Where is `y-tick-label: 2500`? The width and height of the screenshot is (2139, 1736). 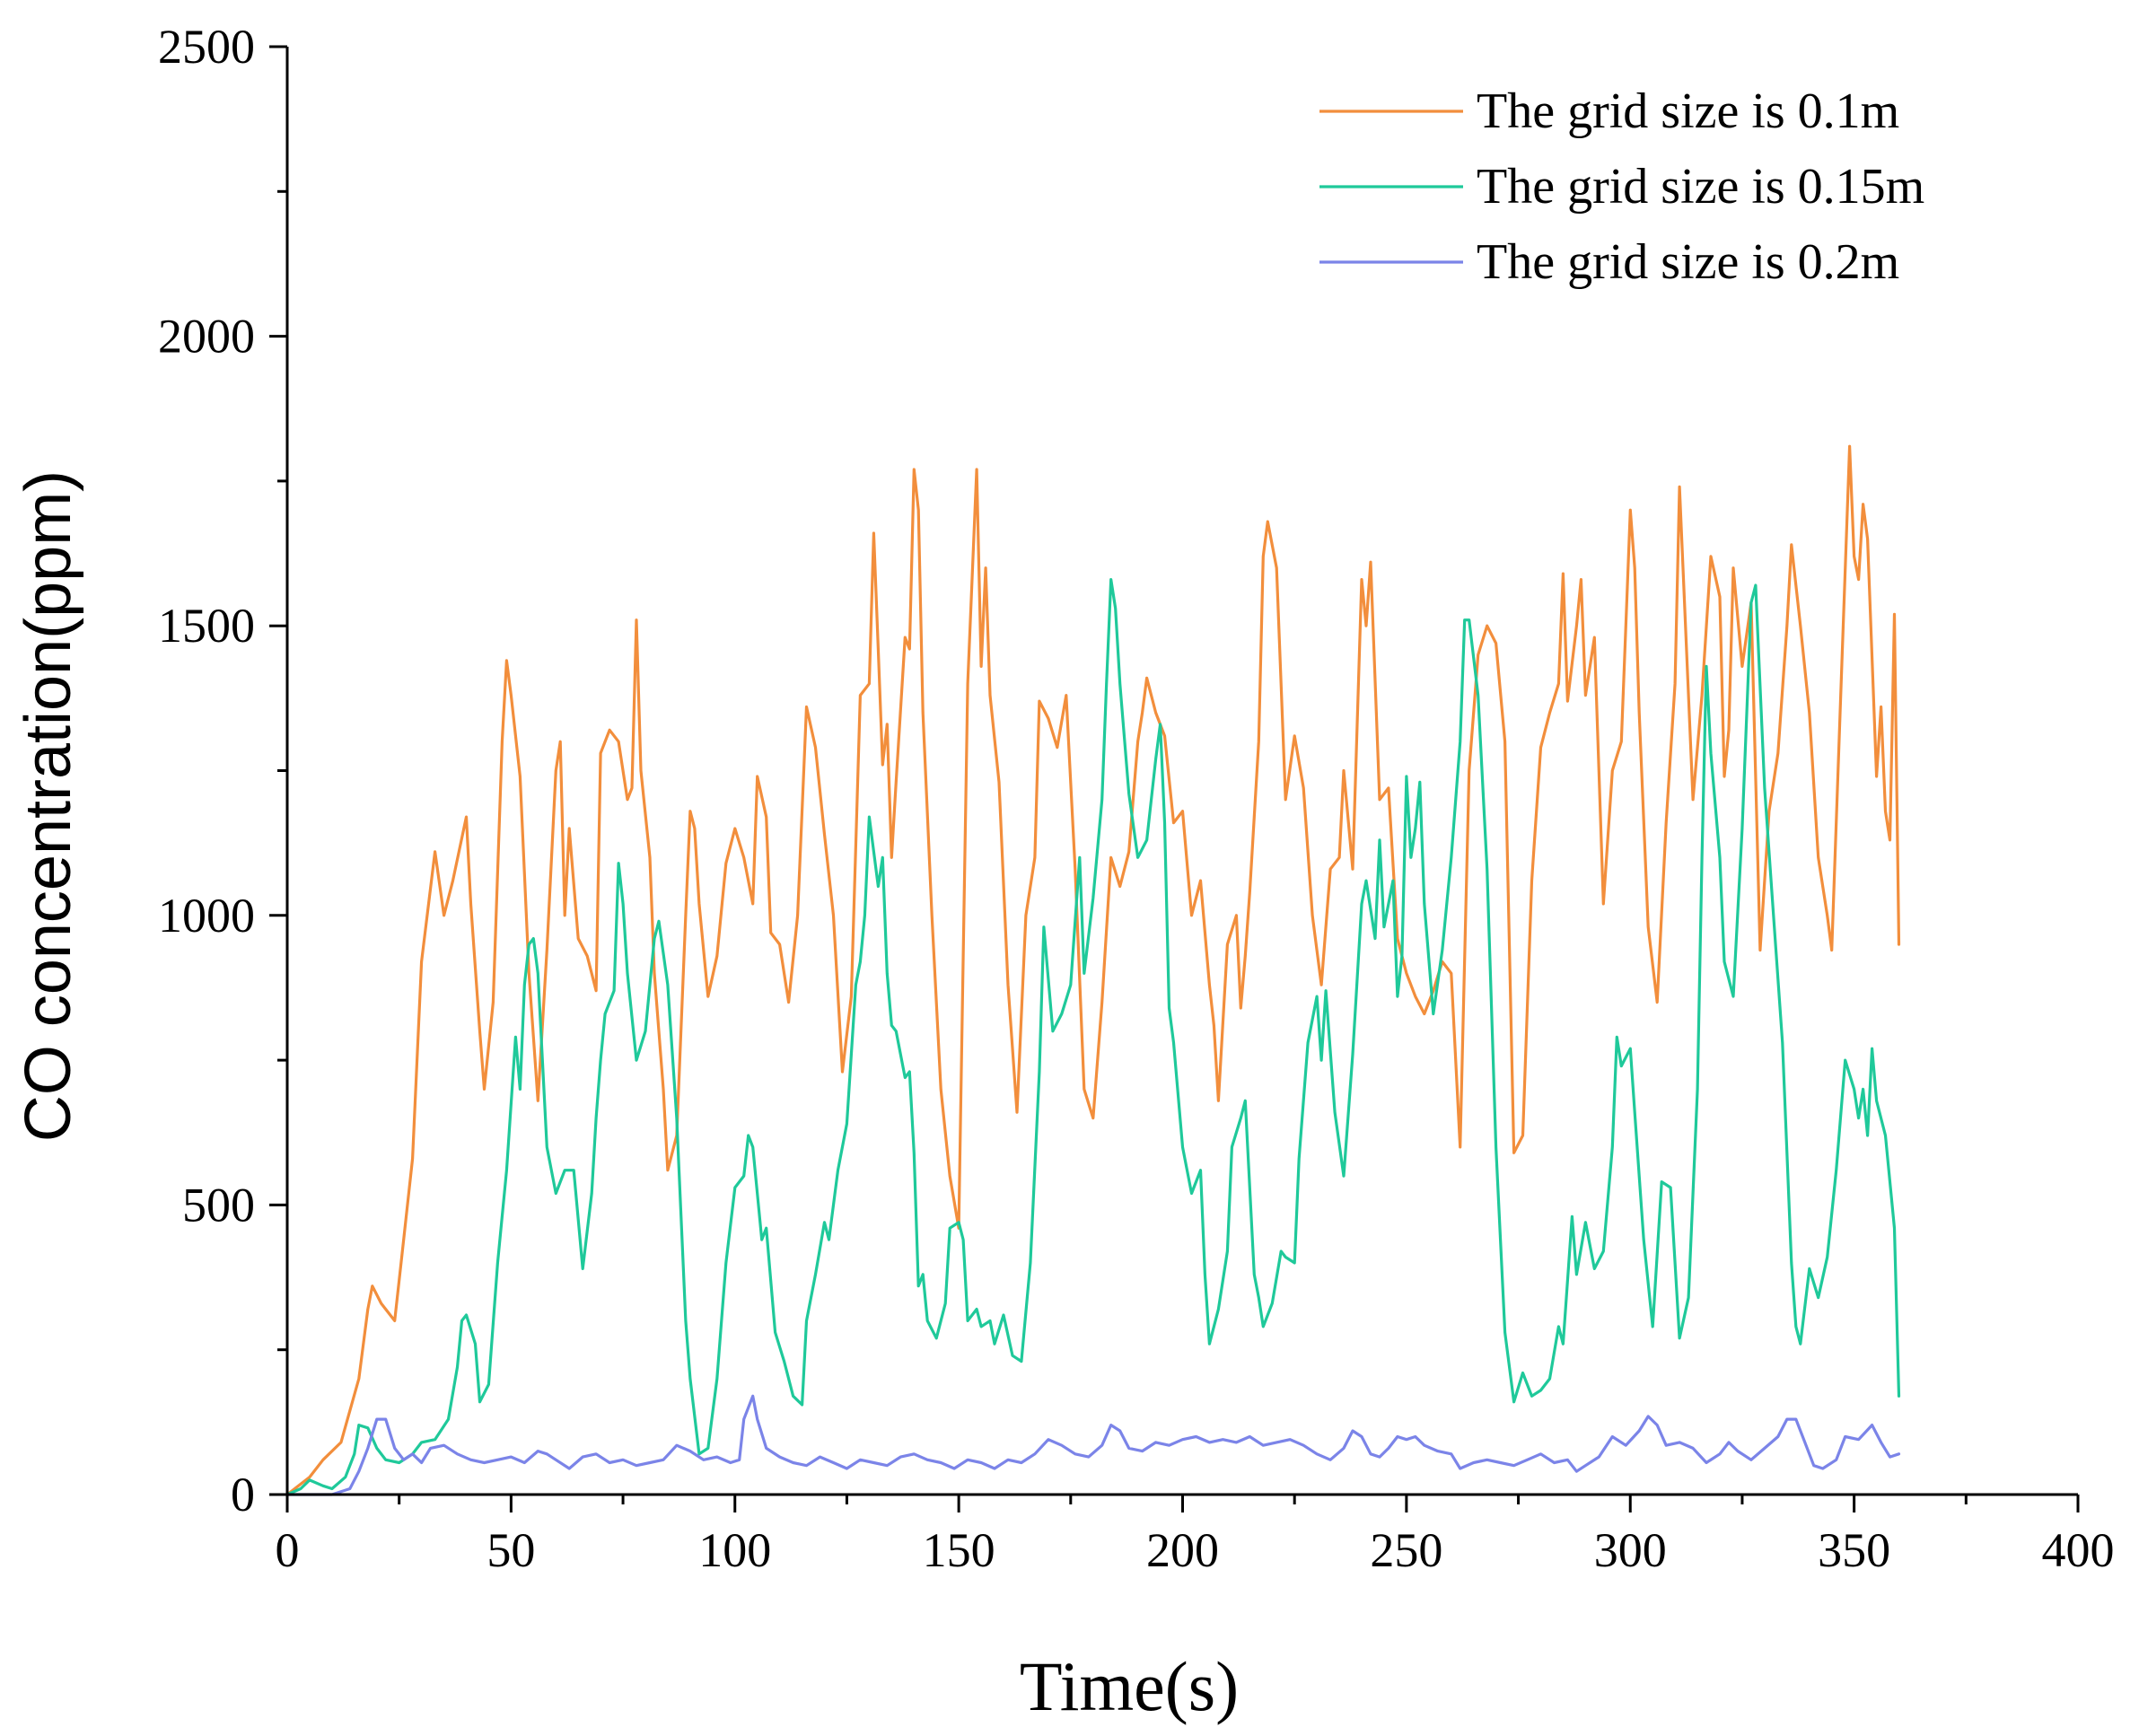 y-tick-label: 2500 is located at coordinates (207, 47).